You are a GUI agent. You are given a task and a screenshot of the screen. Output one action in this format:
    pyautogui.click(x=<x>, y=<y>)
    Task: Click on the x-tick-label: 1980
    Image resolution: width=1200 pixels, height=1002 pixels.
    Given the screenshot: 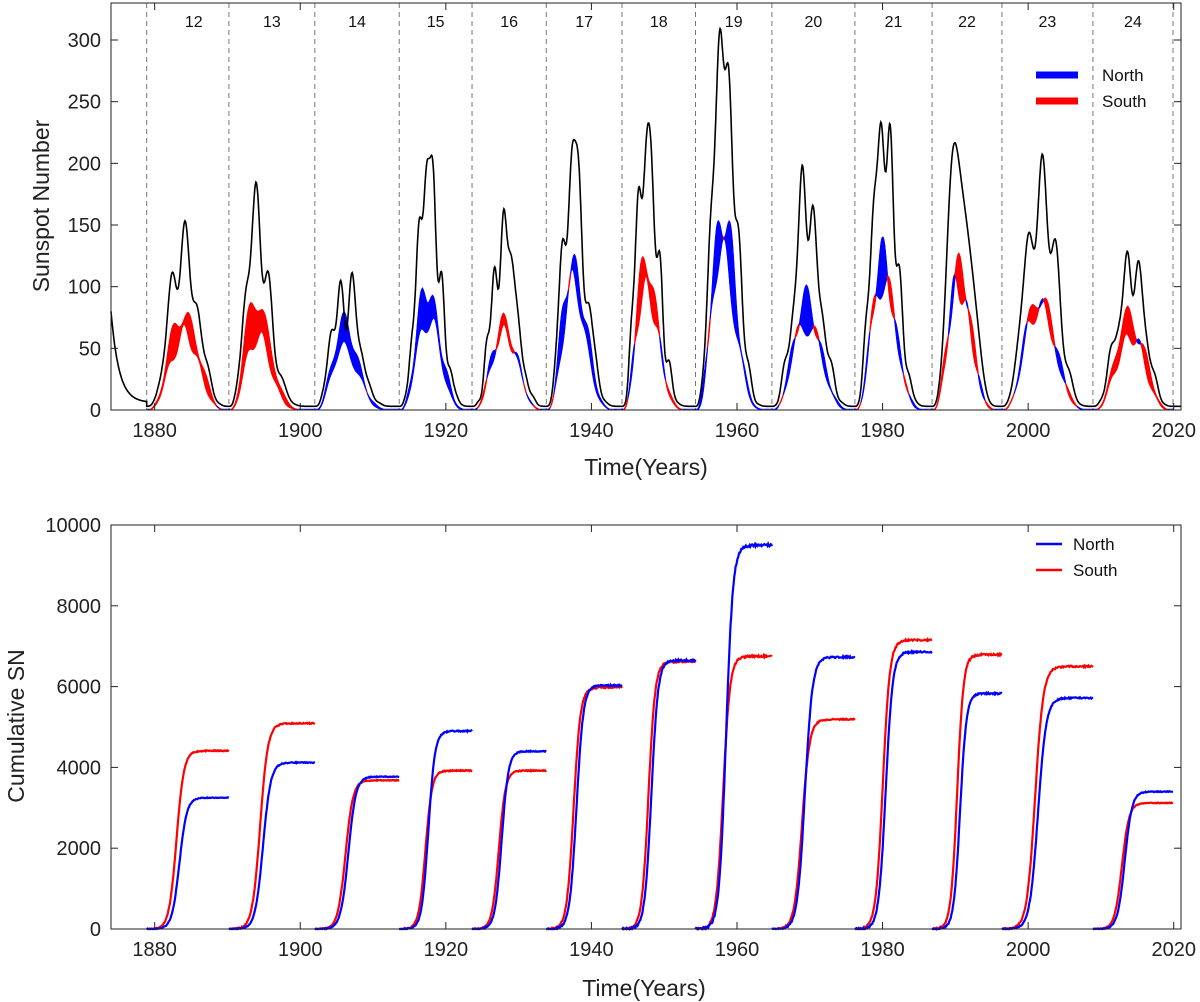 What is the action you would take?
    pyautogui.click(x=882, y=950)
    